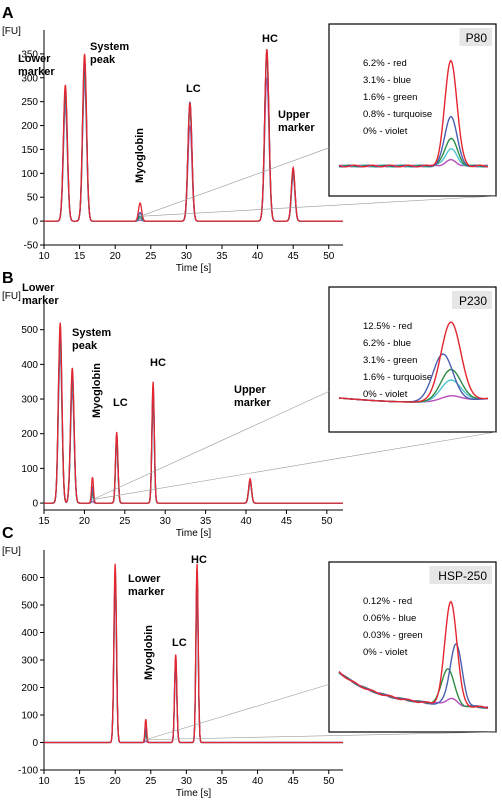 The image size is (502, 801). What do you see at coordinates (29, 54) in the screenshot?
I see `y-tick-label: 350` at bounding box center [29, 54].